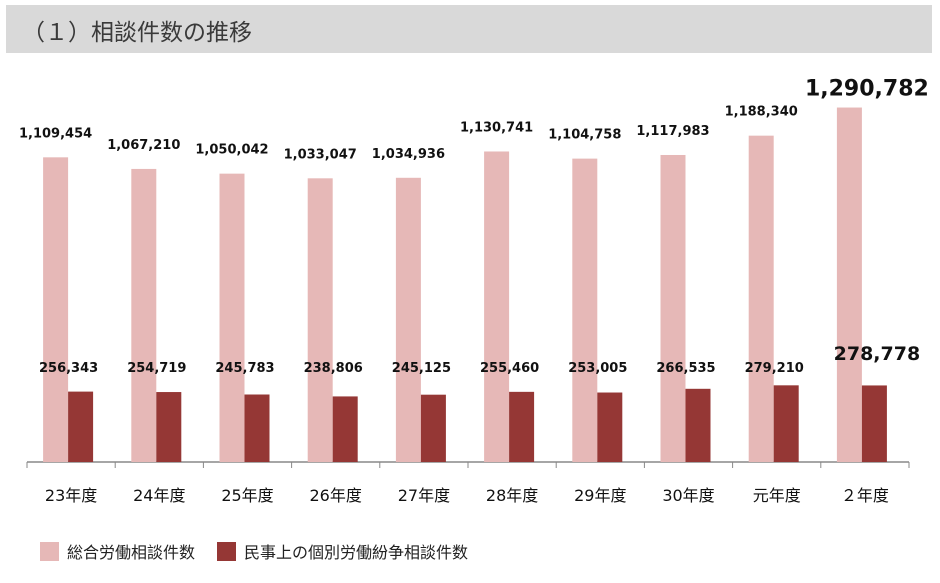 The width and height of the screenshot is (940, 583). I want to click on data-label-dispute: 279,210, so click(774, 368).